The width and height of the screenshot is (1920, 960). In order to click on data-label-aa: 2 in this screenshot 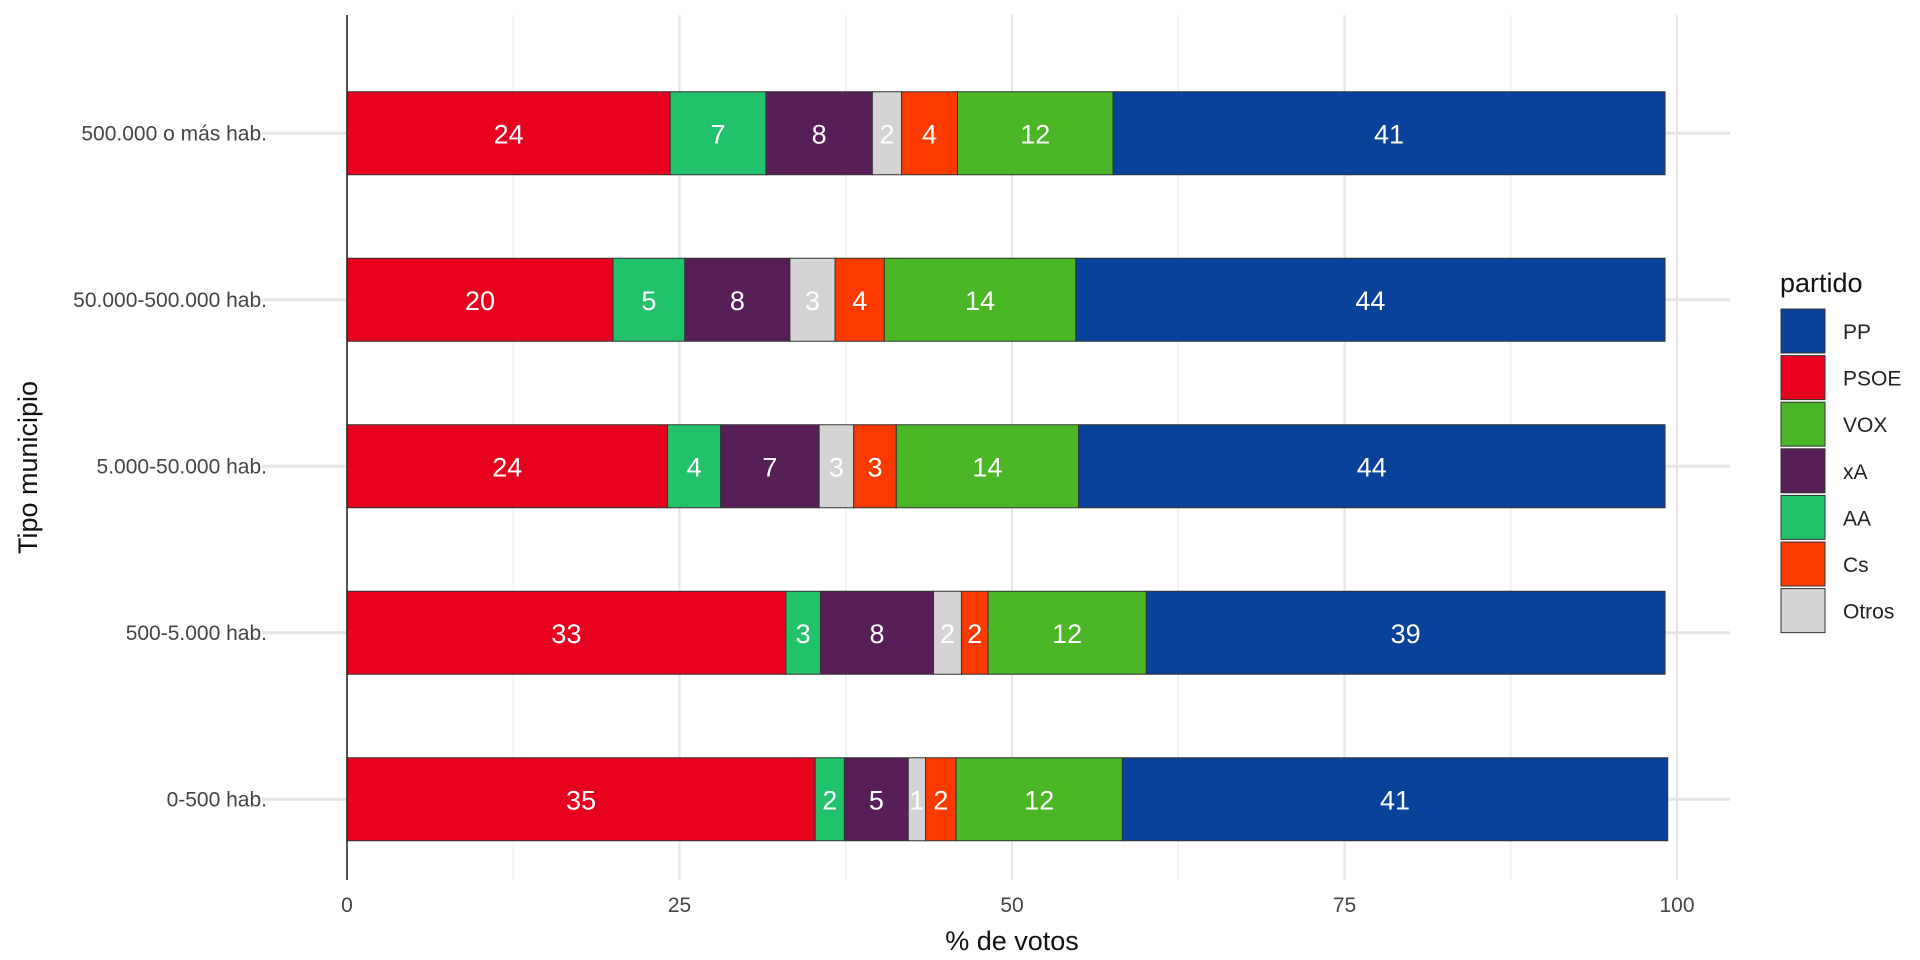, I will do `click(829, 800)`.